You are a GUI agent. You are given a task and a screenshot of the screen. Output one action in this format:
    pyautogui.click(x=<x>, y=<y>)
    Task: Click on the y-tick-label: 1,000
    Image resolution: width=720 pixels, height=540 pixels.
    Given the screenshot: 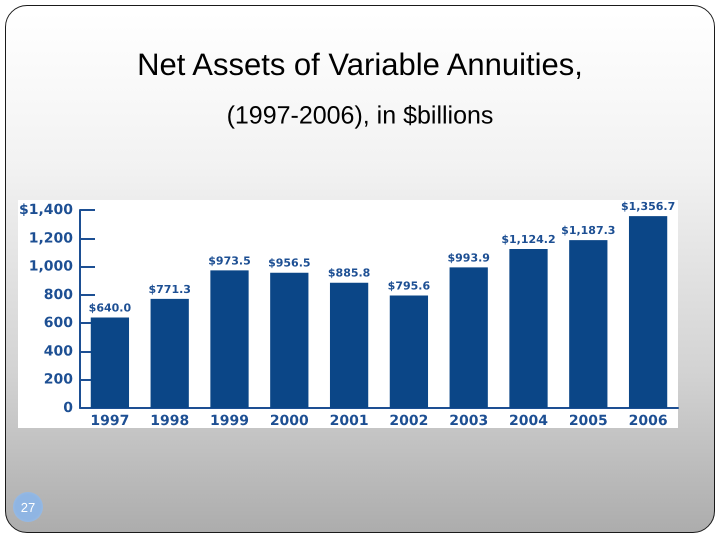 What is the action you would take?
    pyautogui.click(x=51, y=266)
    